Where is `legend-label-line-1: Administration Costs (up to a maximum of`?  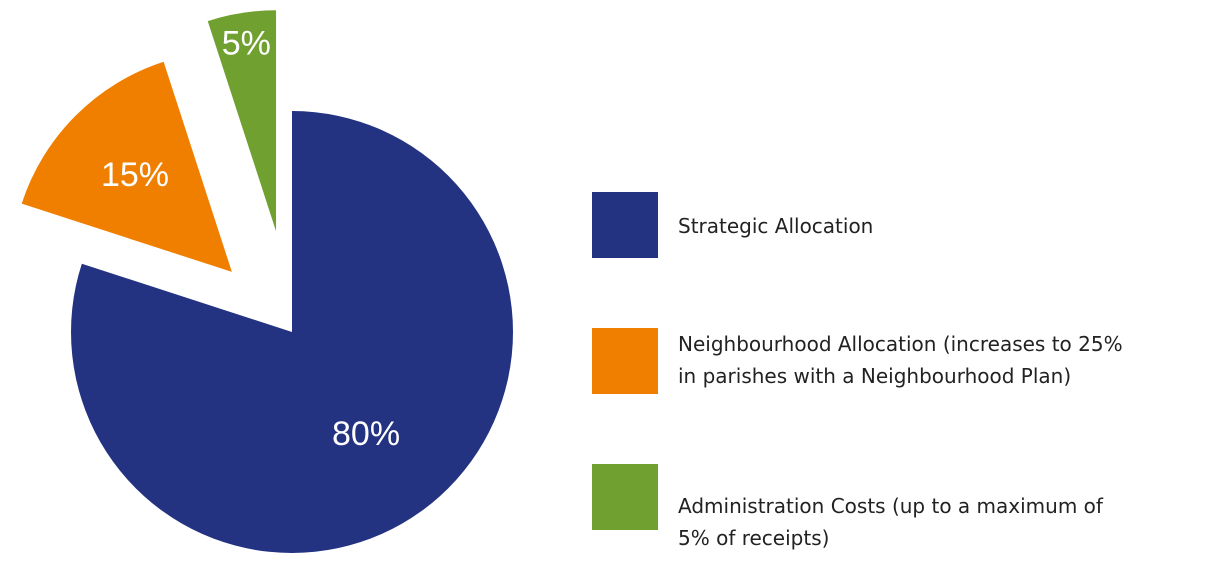
legend-label-line-1: Administration Costs (up to a maximum of is located at coordinates (890, 506).